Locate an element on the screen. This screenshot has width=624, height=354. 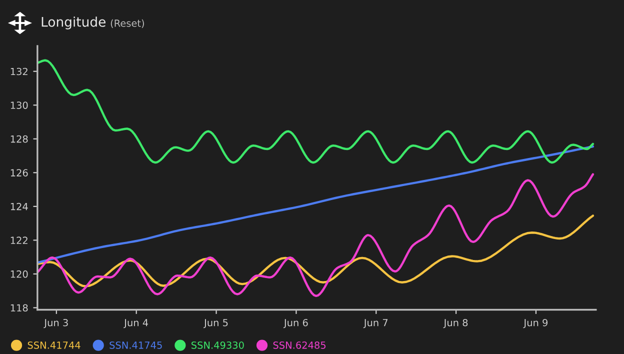
y-tick-label: 128 is located at coordinates (19, 139).